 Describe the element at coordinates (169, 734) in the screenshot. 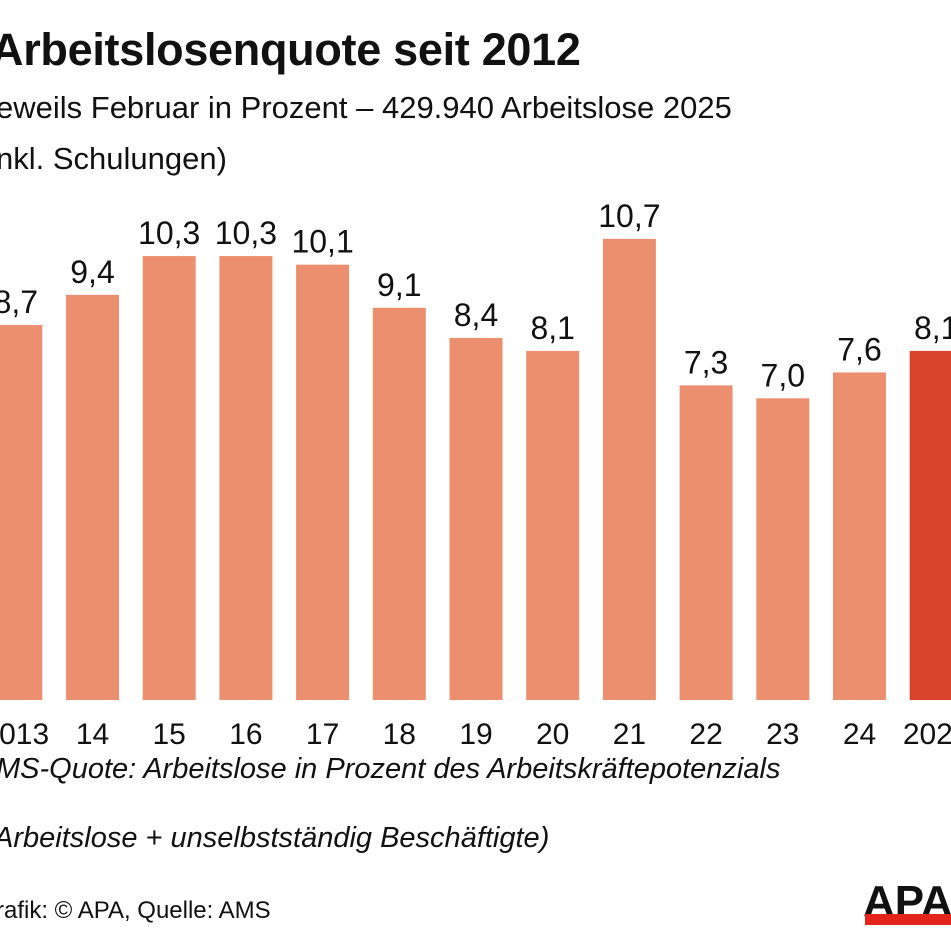

I see `x-tick-label: 15` at that location.